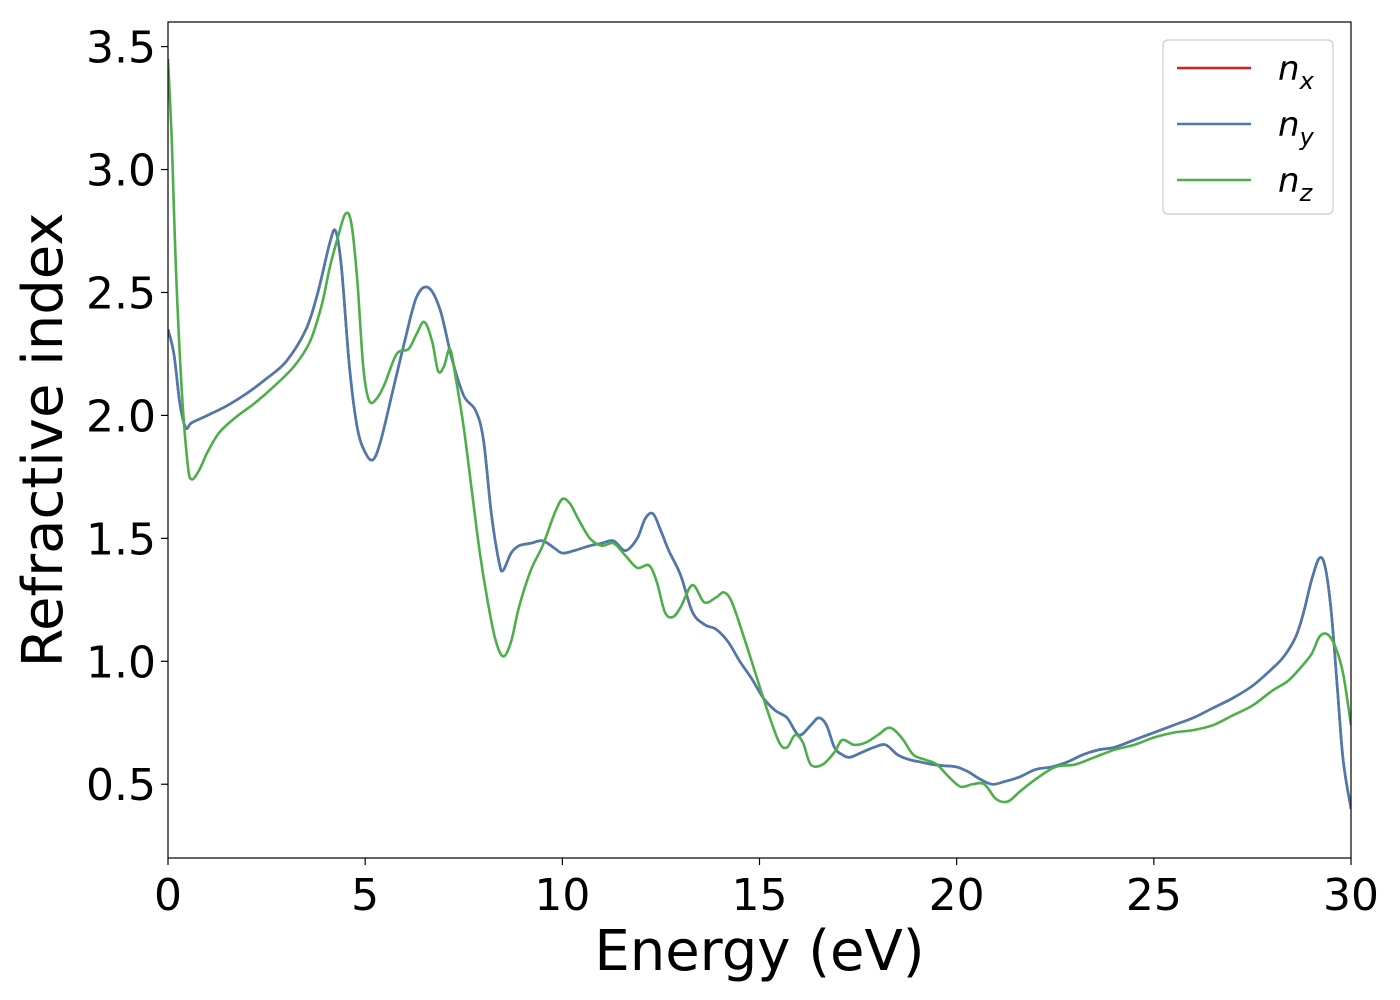 Image resolution: width=1400 pixels, height=1000 pixels. I want to click on x-tick-label: 30, so click(1351, 895).